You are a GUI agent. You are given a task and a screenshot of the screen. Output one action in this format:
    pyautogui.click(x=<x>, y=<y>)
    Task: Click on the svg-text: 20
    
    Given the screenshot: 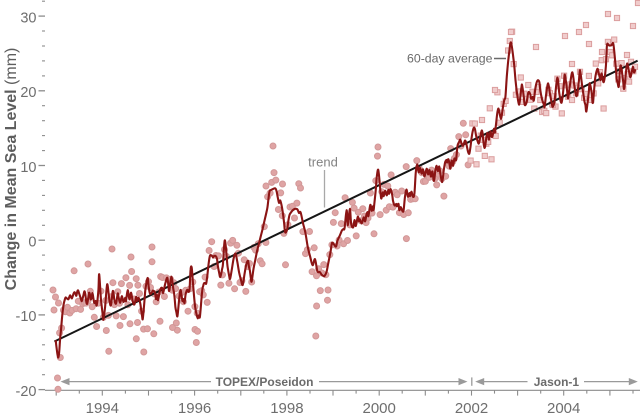 What is the action you would take?
    pyautogui.click(x=28, y=93)
    